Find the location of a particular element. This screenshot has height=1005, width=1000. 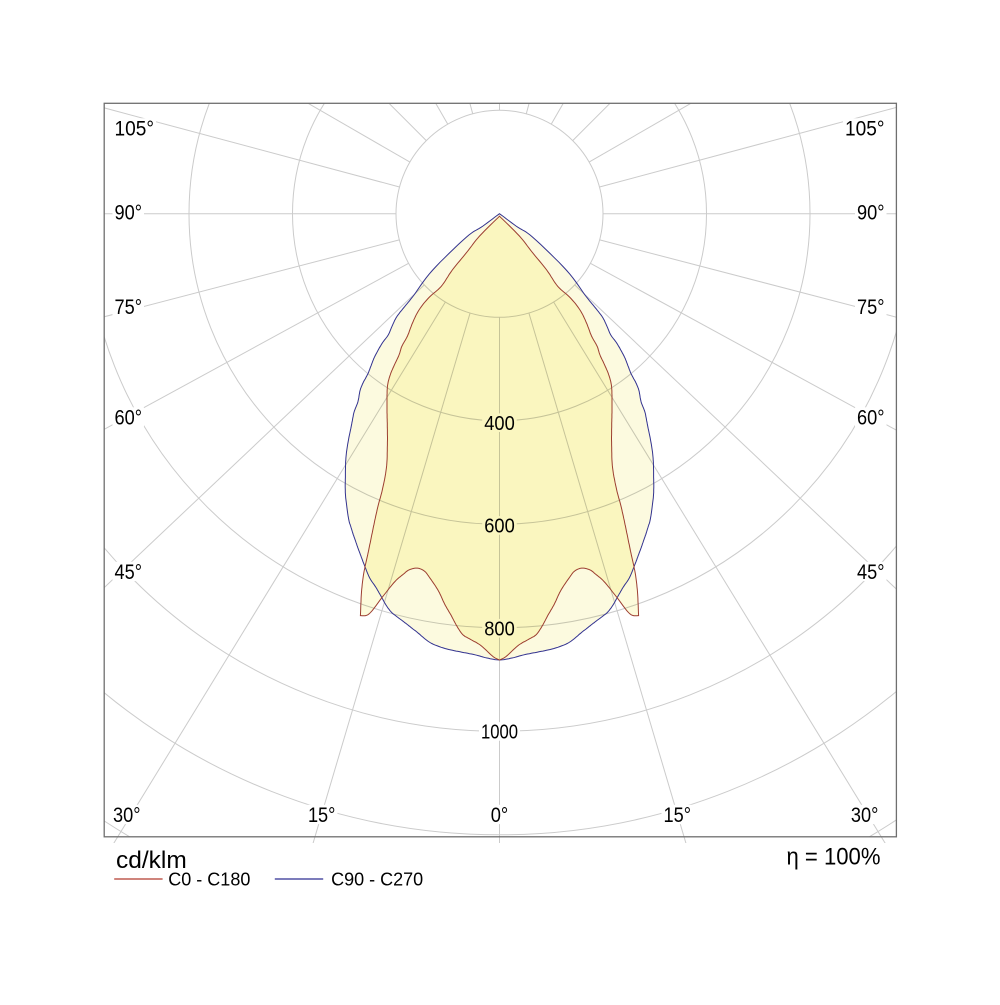

svg-text: η = 100% is located at coordinates (834, 857).